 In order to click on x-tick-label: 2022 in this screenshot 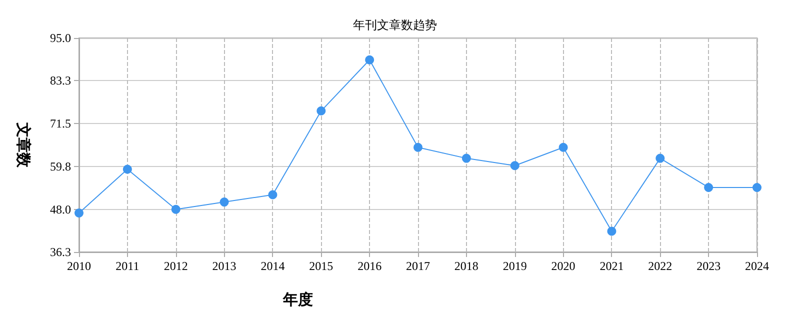, I will do `click(660, 266)`.